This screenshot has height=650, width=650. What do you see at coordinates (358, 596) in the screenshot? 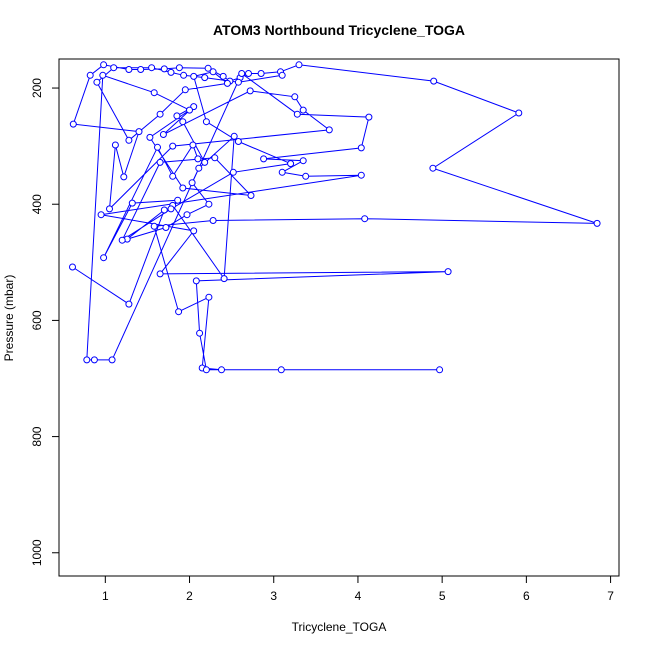
I see `x-tick-label: 4` at bounding box center [358, 596].